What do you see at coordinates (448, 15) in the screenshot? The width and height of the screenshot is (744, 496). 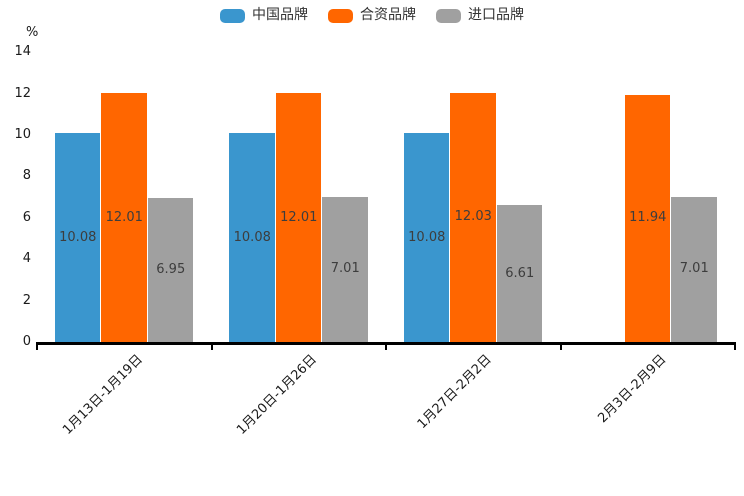 I see `legend-swatch-import-brand` at bounding box center [448, 15].